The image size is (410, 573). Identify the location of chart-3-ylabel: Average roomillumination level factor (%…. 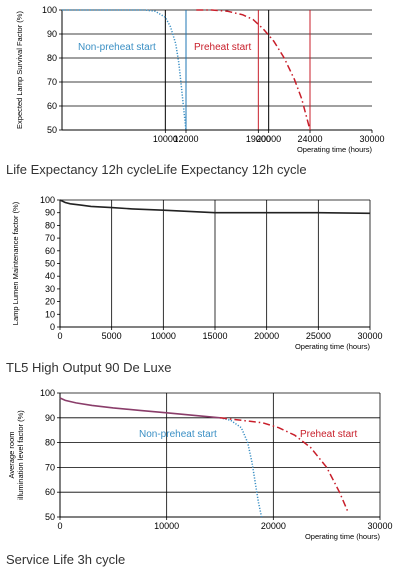
(16, 455).